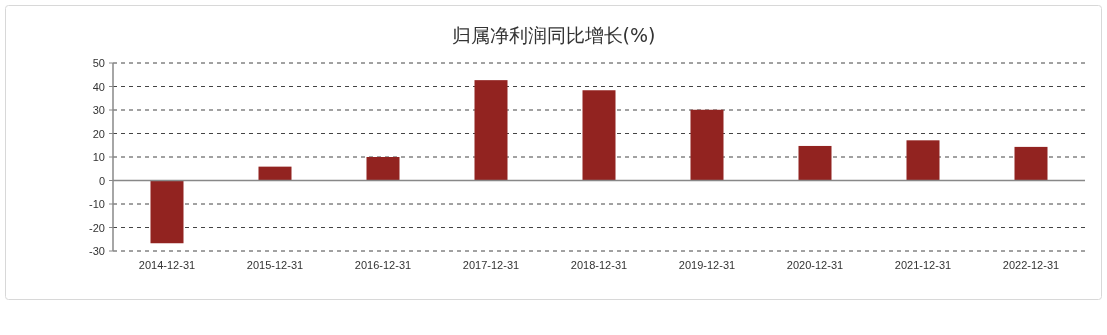 The width and height of the screenshot is (1107, 335). What do you see at coordinates (97, 204) in the screenshot?
I see `y-tick-label: -10` at bounding box center [97, 204].